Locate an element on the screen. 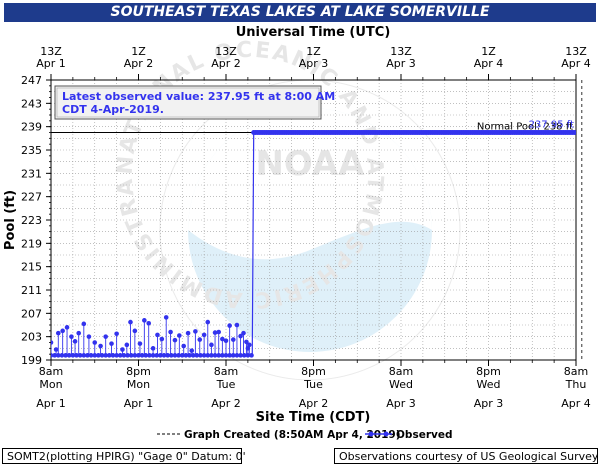  y-tick-label: 231 is located at coordinates (31, 173).